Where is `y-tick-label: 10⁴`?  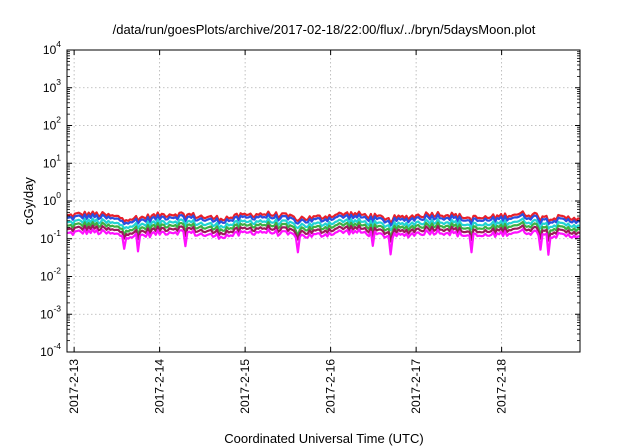
y-tick-label: 10⁴ is located at coordinates (52, 48).